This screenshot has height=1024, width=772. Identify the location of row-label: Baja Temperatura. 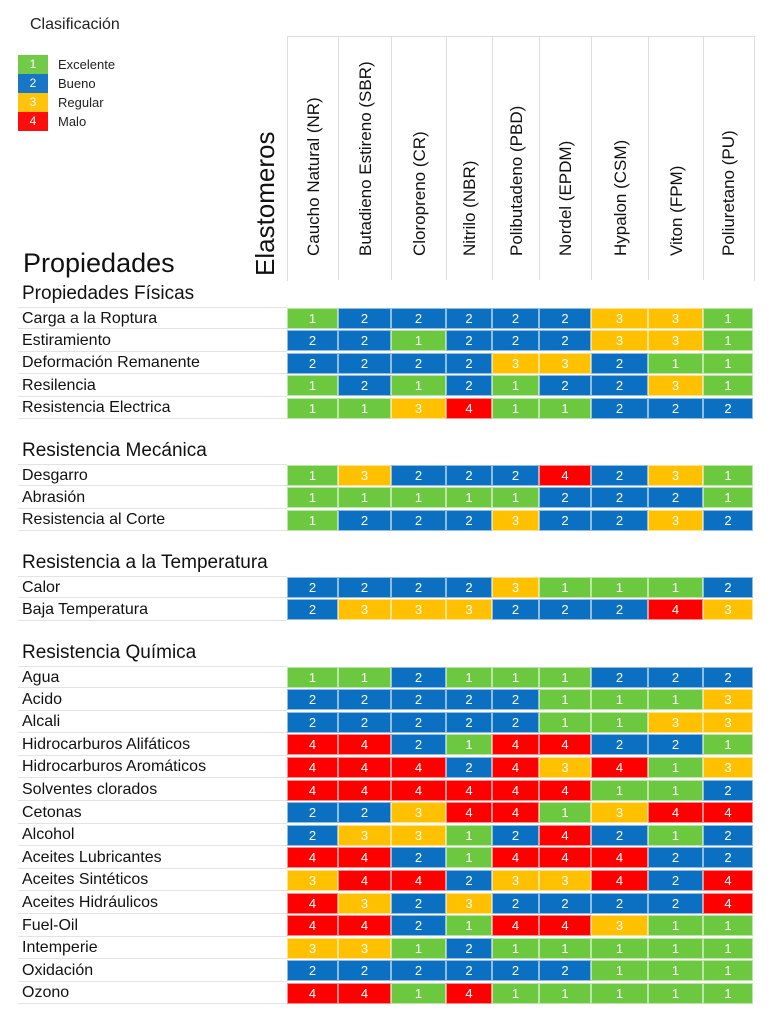
(152, 610).